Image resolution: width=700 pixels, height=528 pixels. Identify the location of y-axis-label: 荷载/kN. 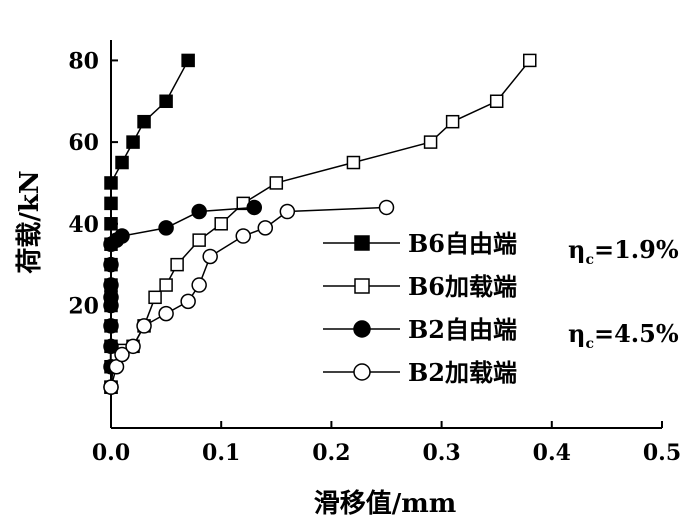
(30, 221).